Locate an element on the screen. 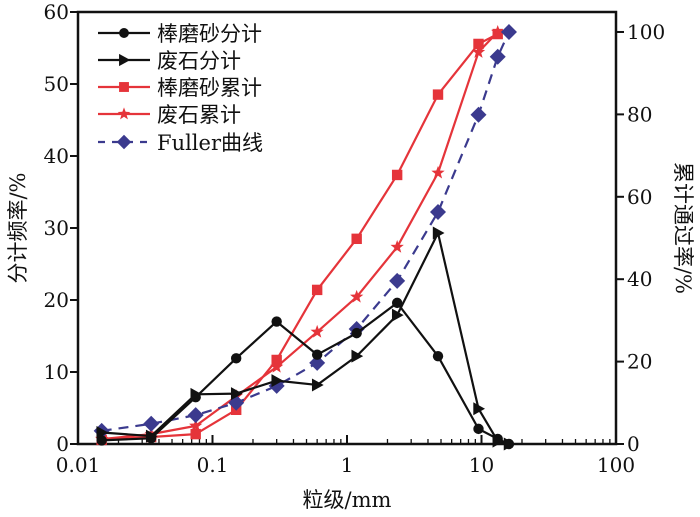 This screenshot has height=517, width=700. y-left-tick-label: 40 is located at coordinates (56, 156).